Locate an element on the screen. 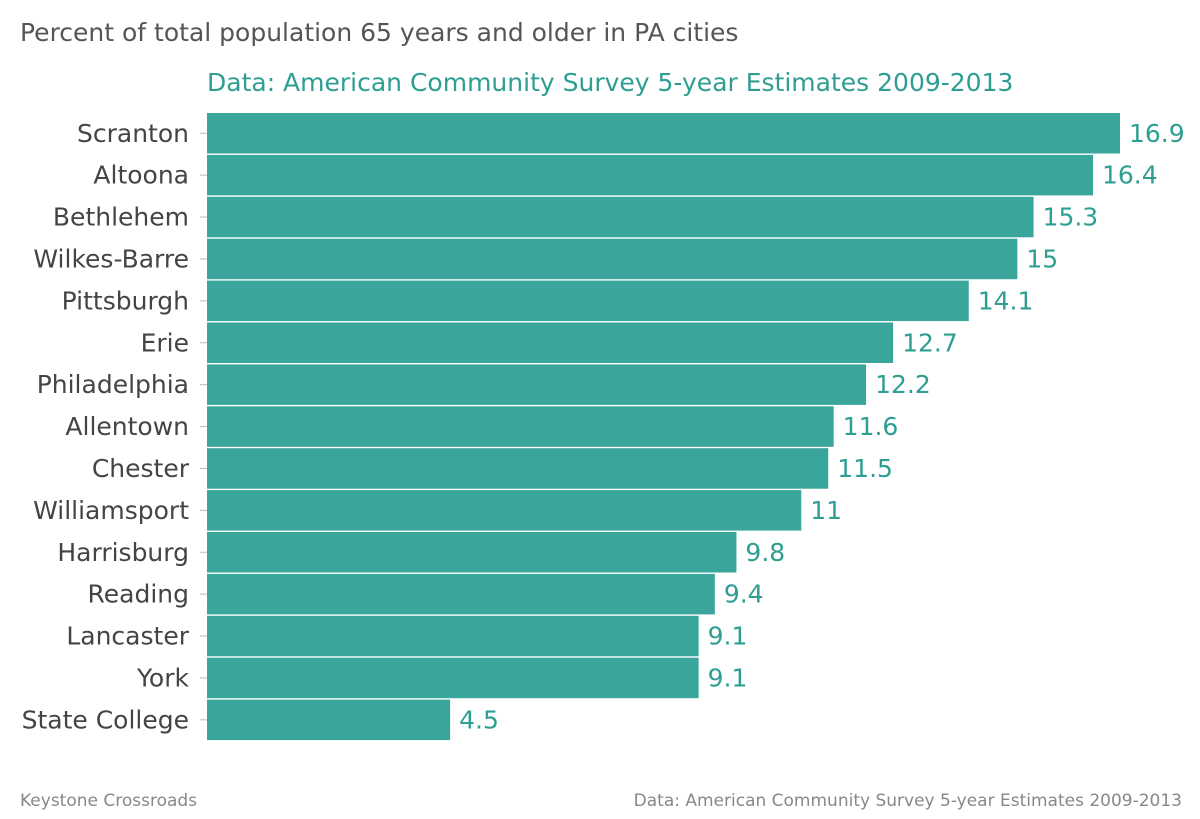 This screenshot has width=1200, height=819. bar-lancaster is located at coordinates (453, 636).